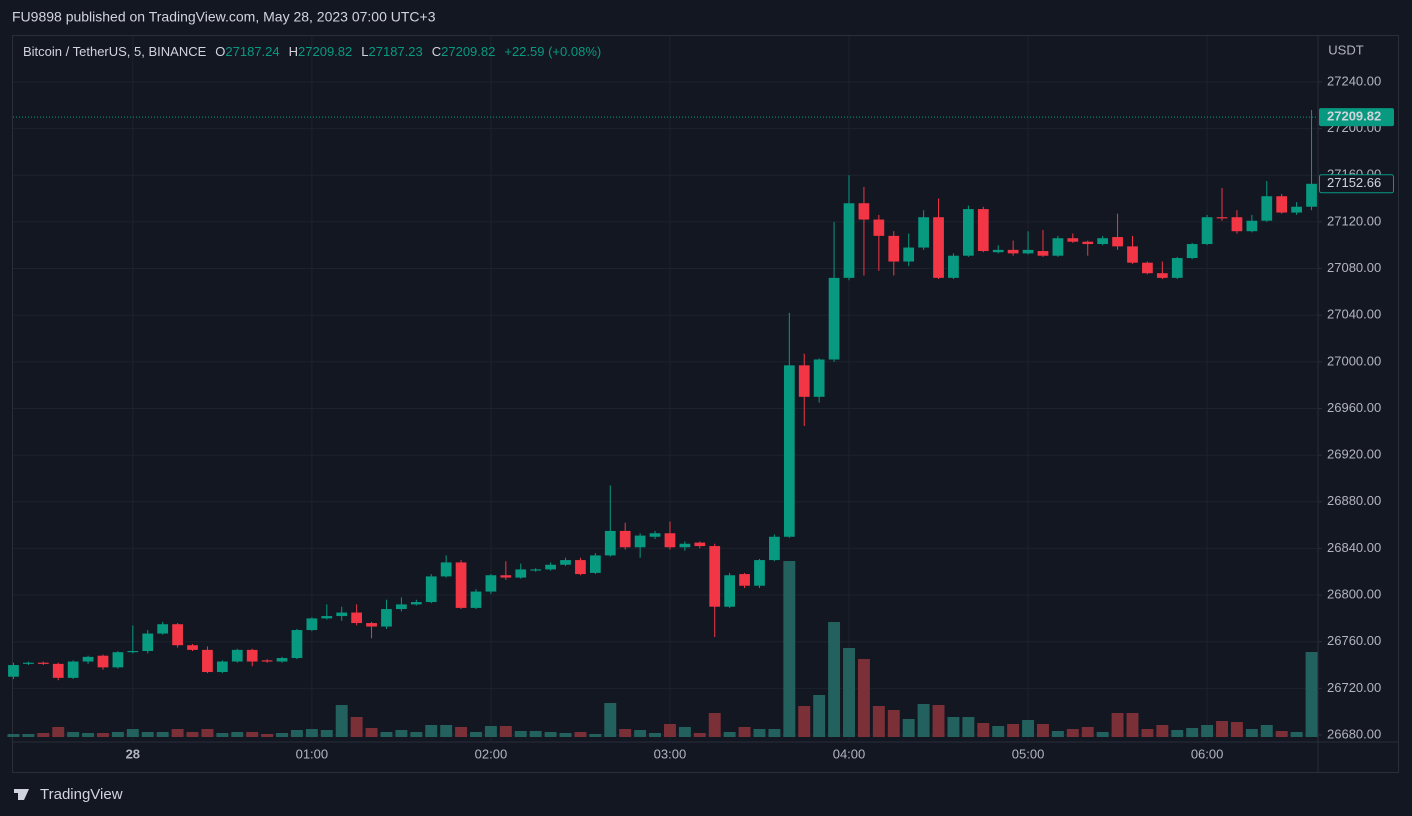  I want to click on x-tick-label: 05:00, so click(1028, 753).